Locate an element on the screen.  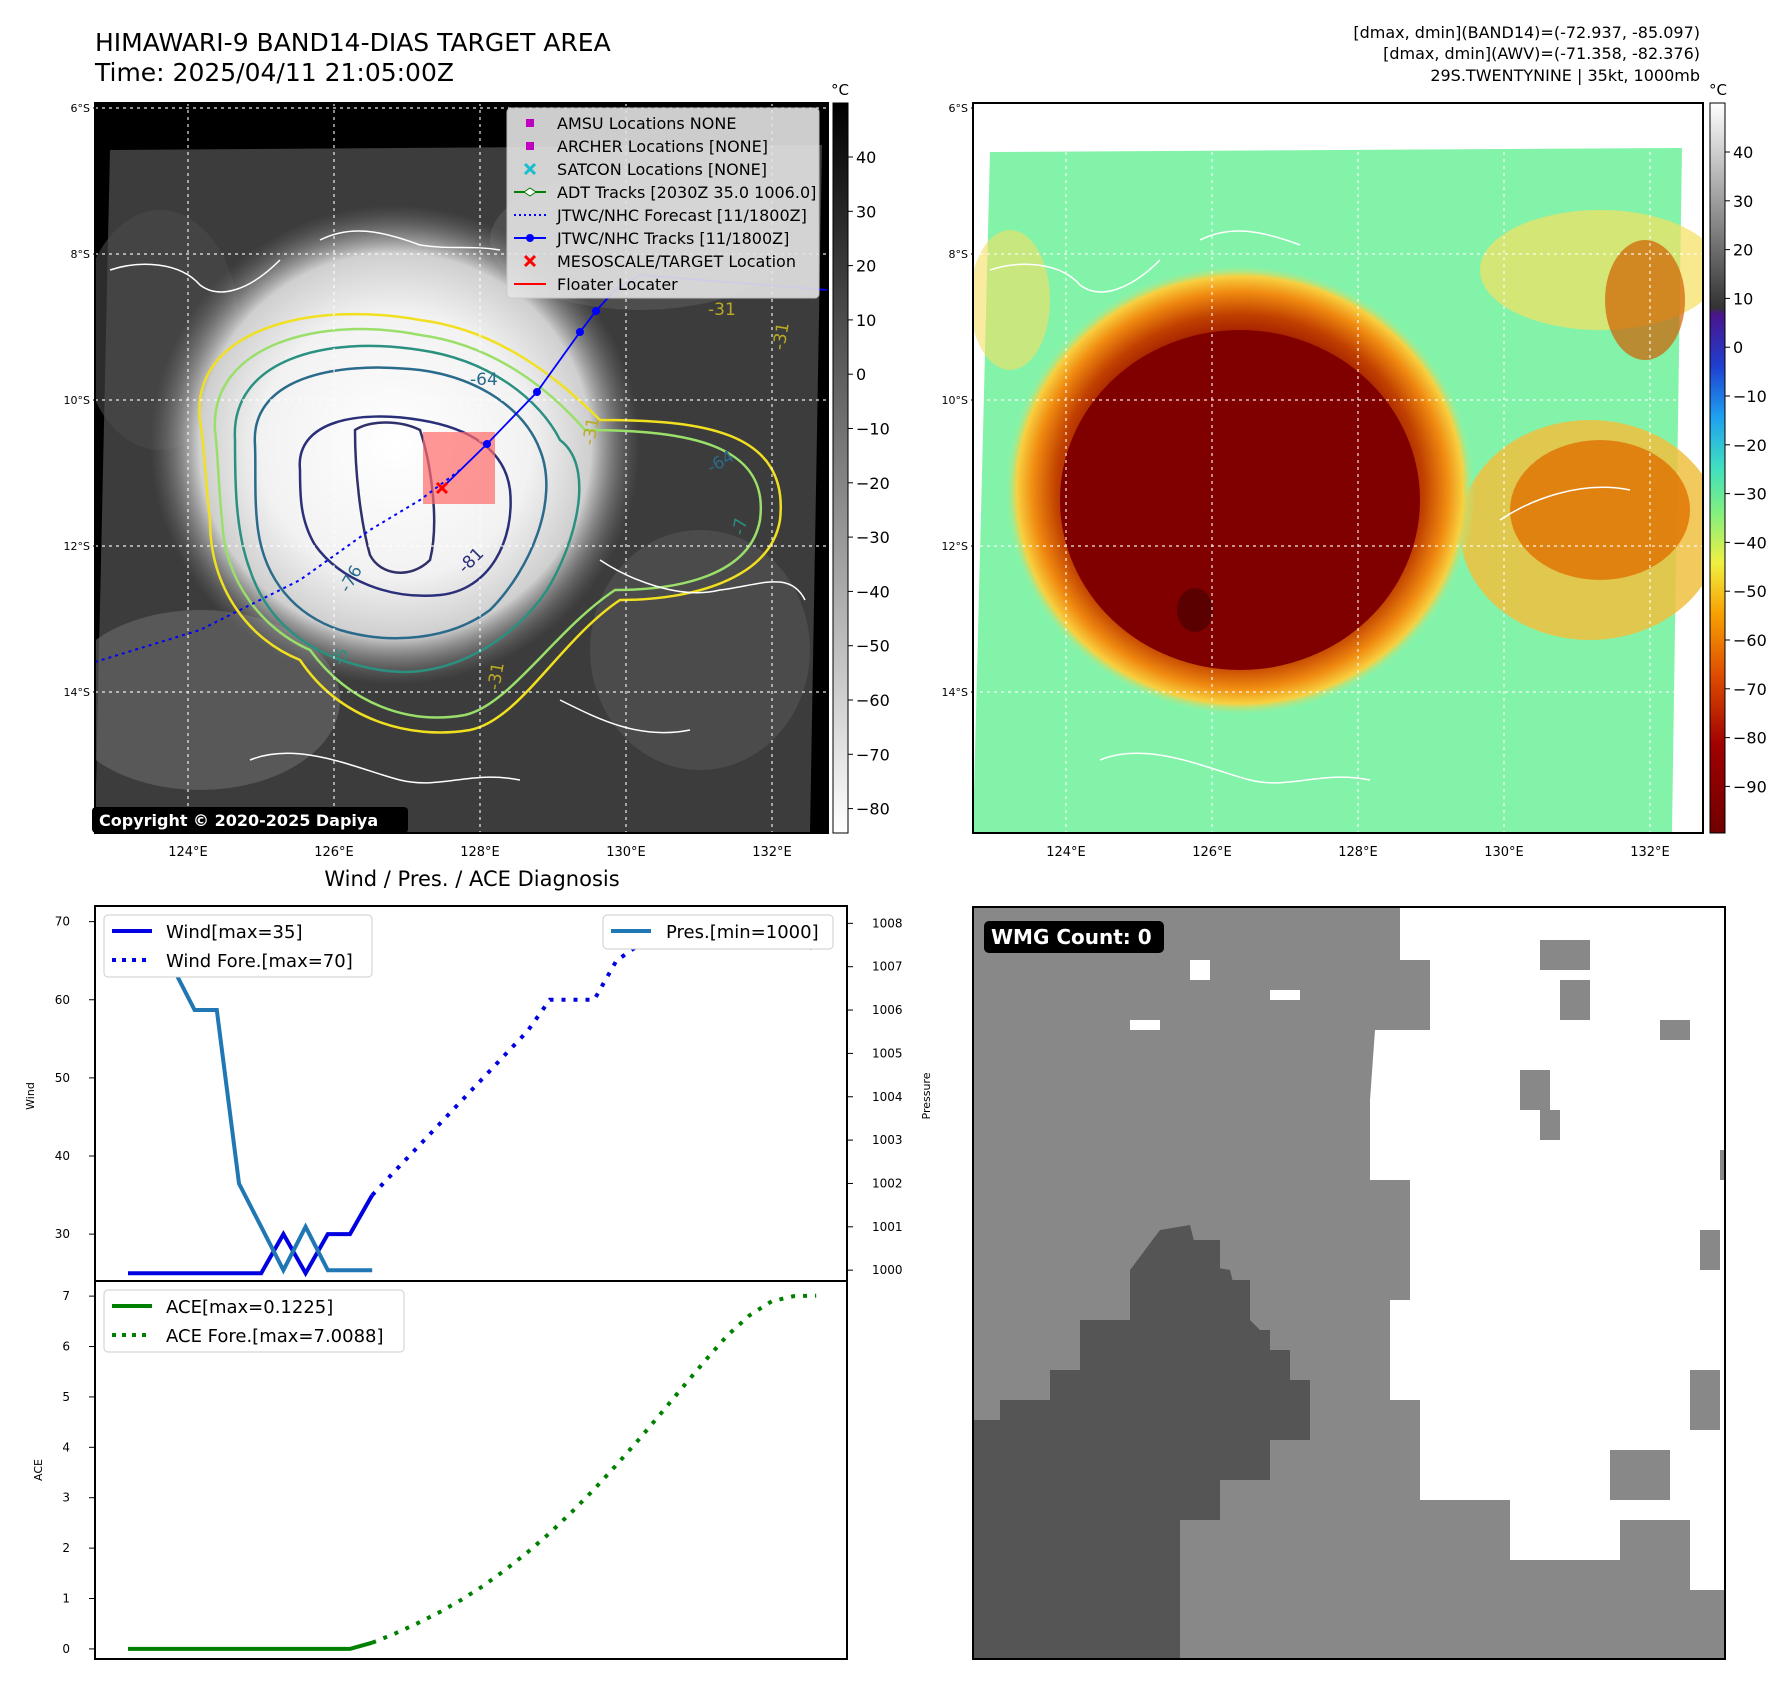
colorbar-gray: °C 40 30 20 10 0 −10 −20 −30 −40 −50 −60 −70 −80 is located at coordinates (860, 457).